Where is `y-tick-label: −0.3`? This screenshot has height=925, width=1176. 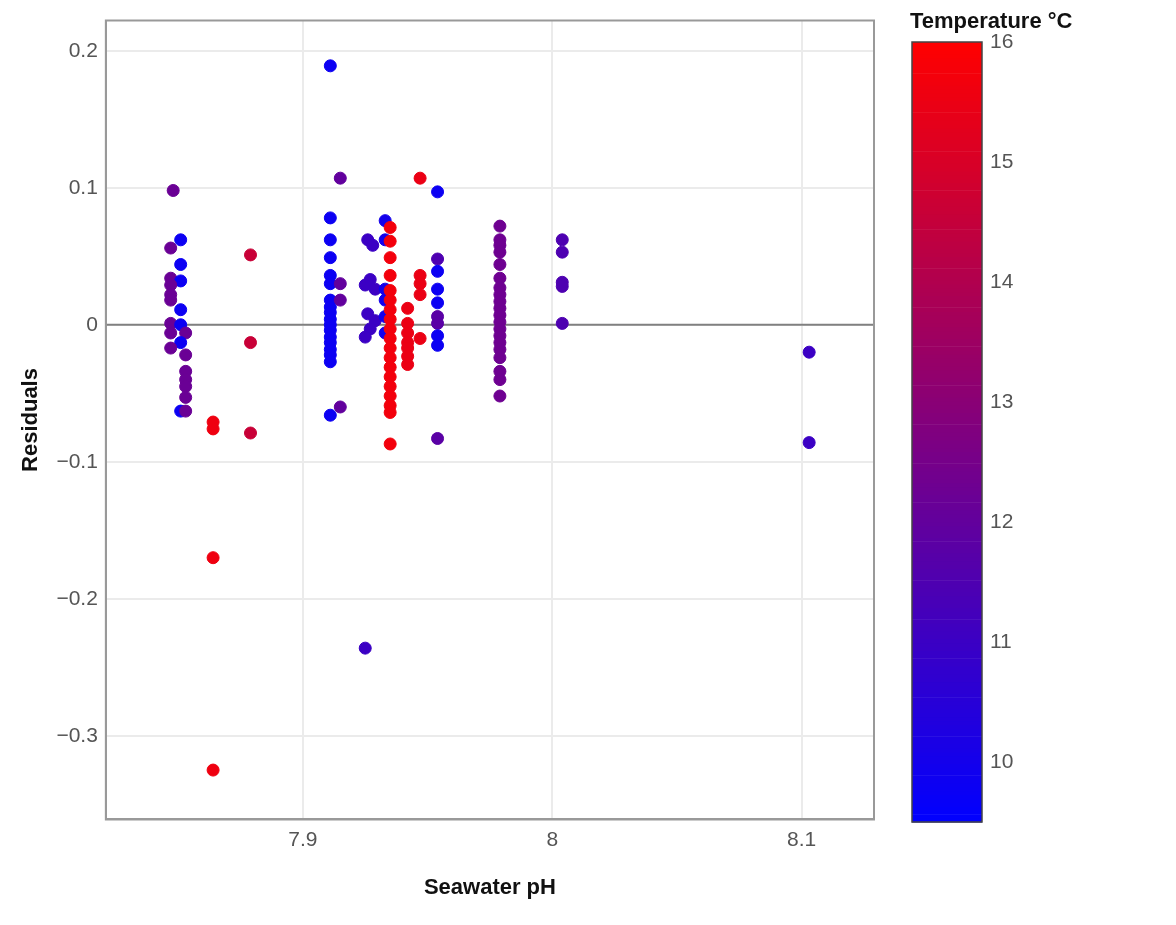
y-tick-label: −0.3 is located at coordinates (77, 734).